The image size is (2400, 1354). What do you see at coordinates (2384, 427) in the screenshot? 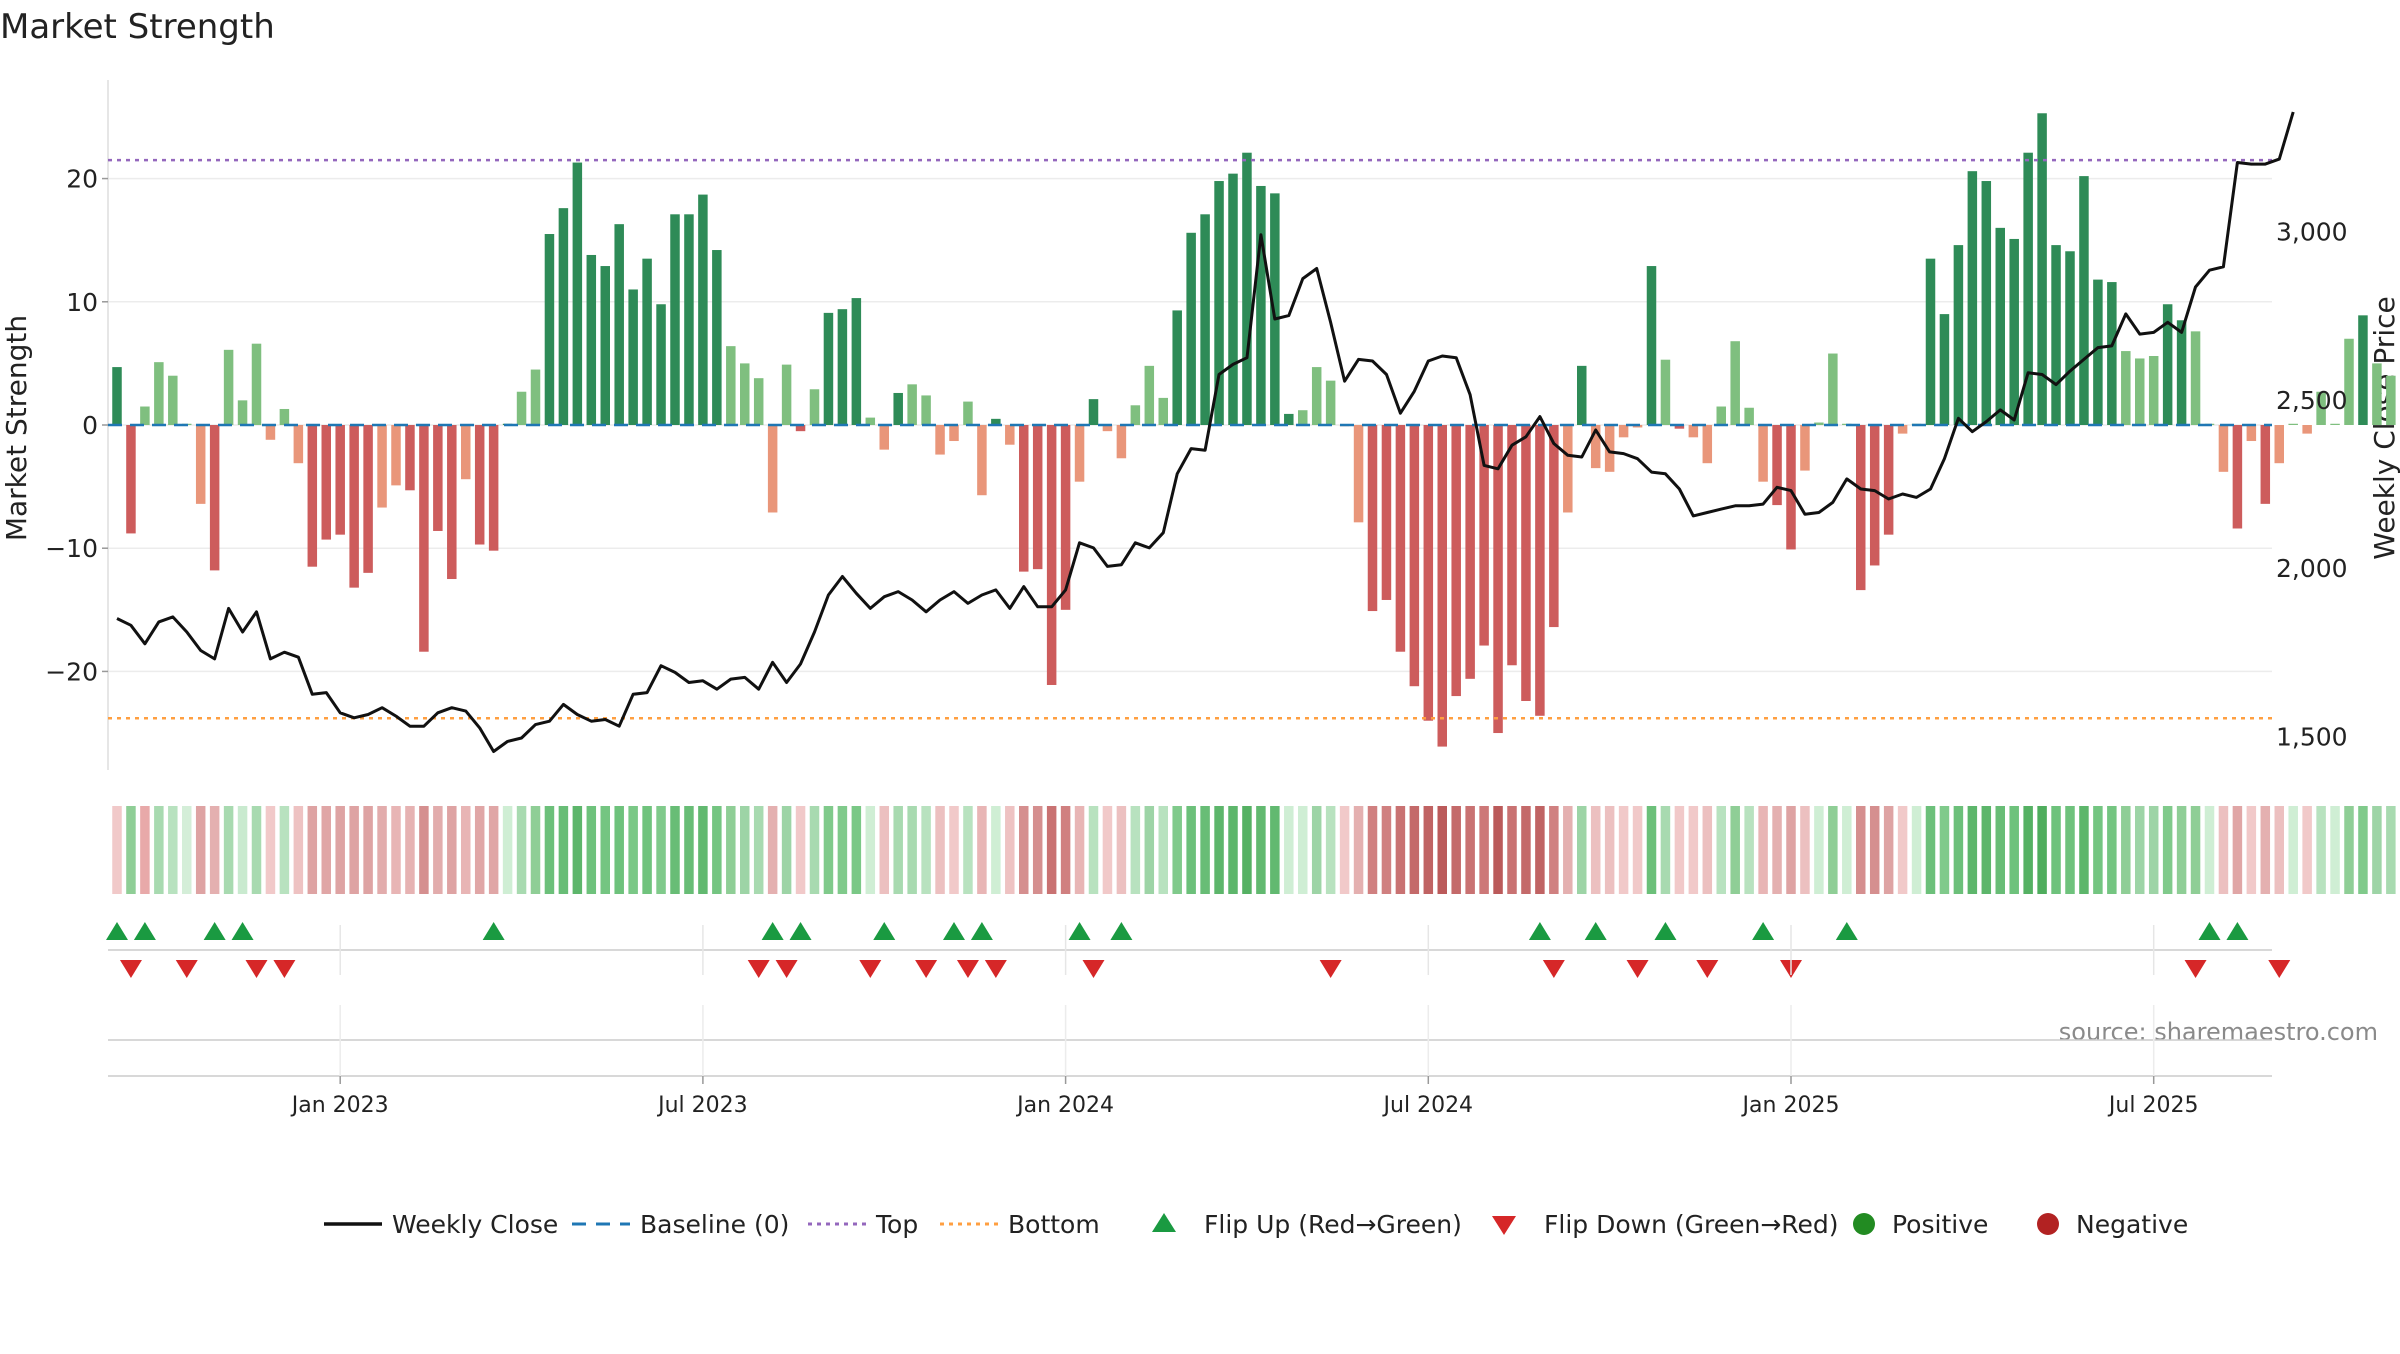
I see `y2-axis-label: Weekly Close Price` at bounding box center [2384, 427].